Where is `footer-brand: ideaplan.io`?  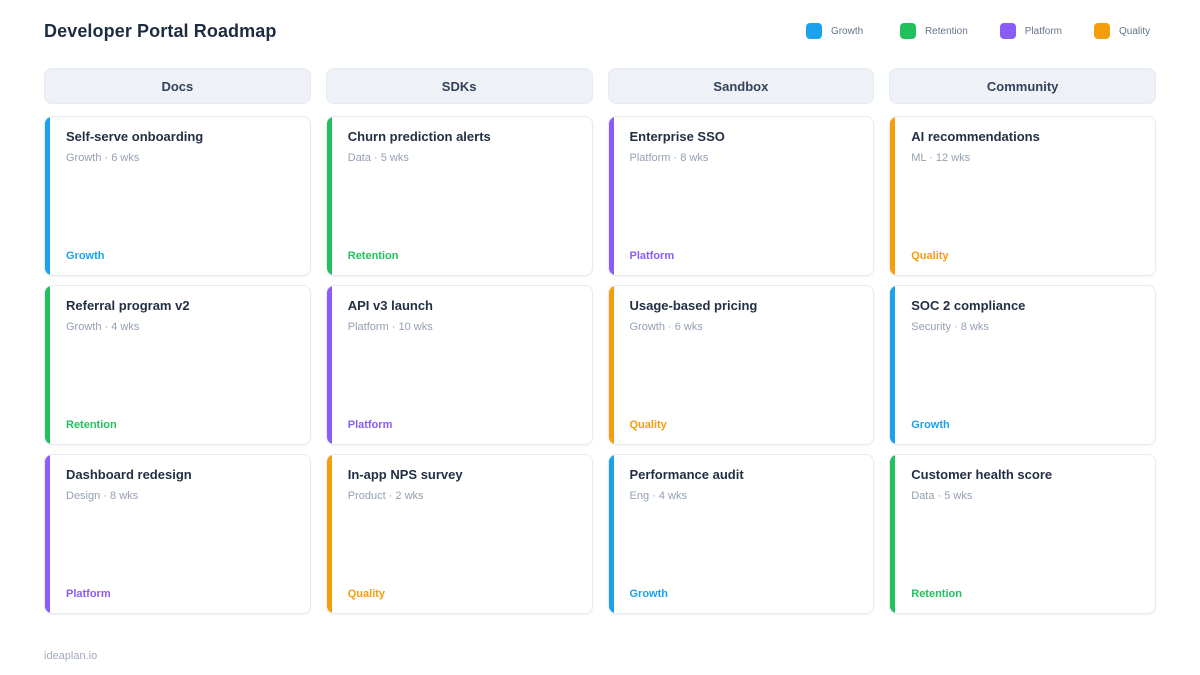
footer-brand: ideaplan.io is located at coordinates (71, 656).